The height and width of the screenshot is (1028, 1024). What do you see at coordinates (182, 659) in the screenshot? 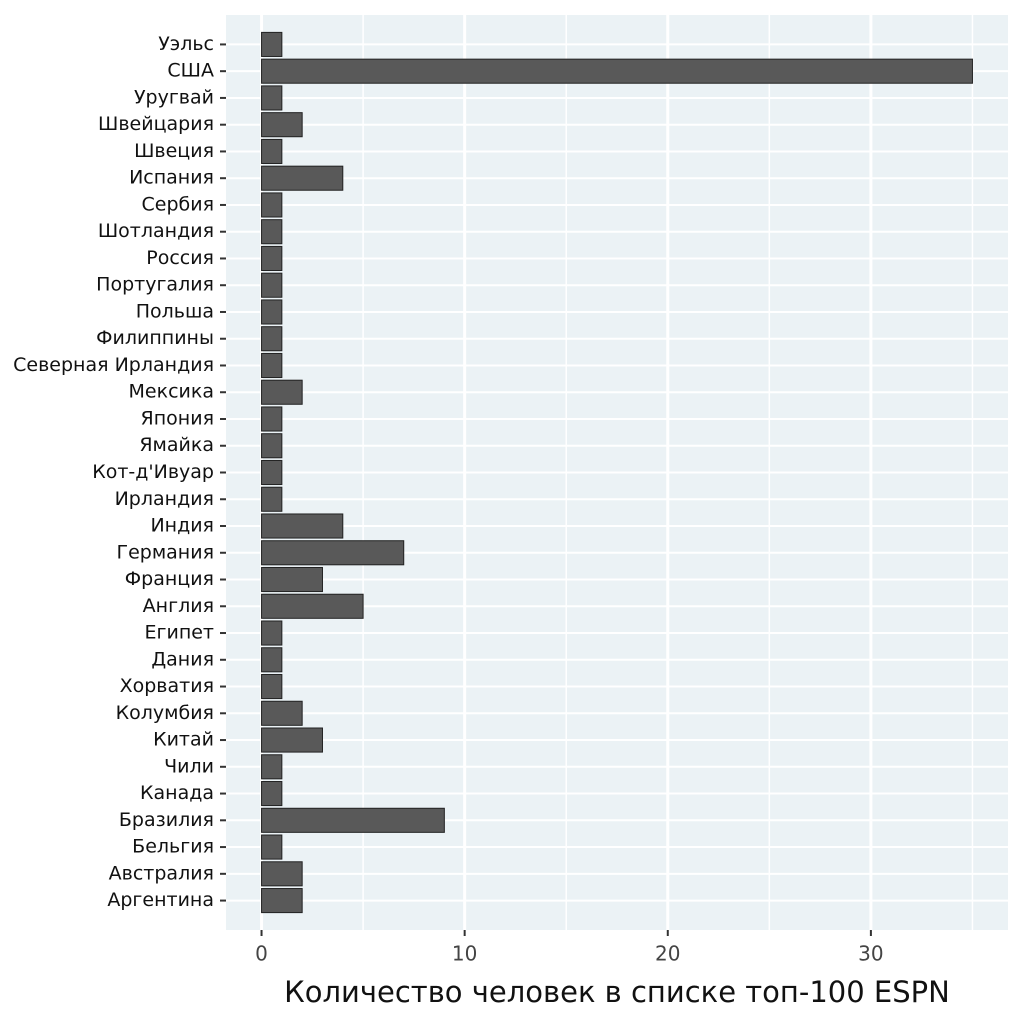
I see `y-tick-label: Дания` at bounding box center [182, 659].